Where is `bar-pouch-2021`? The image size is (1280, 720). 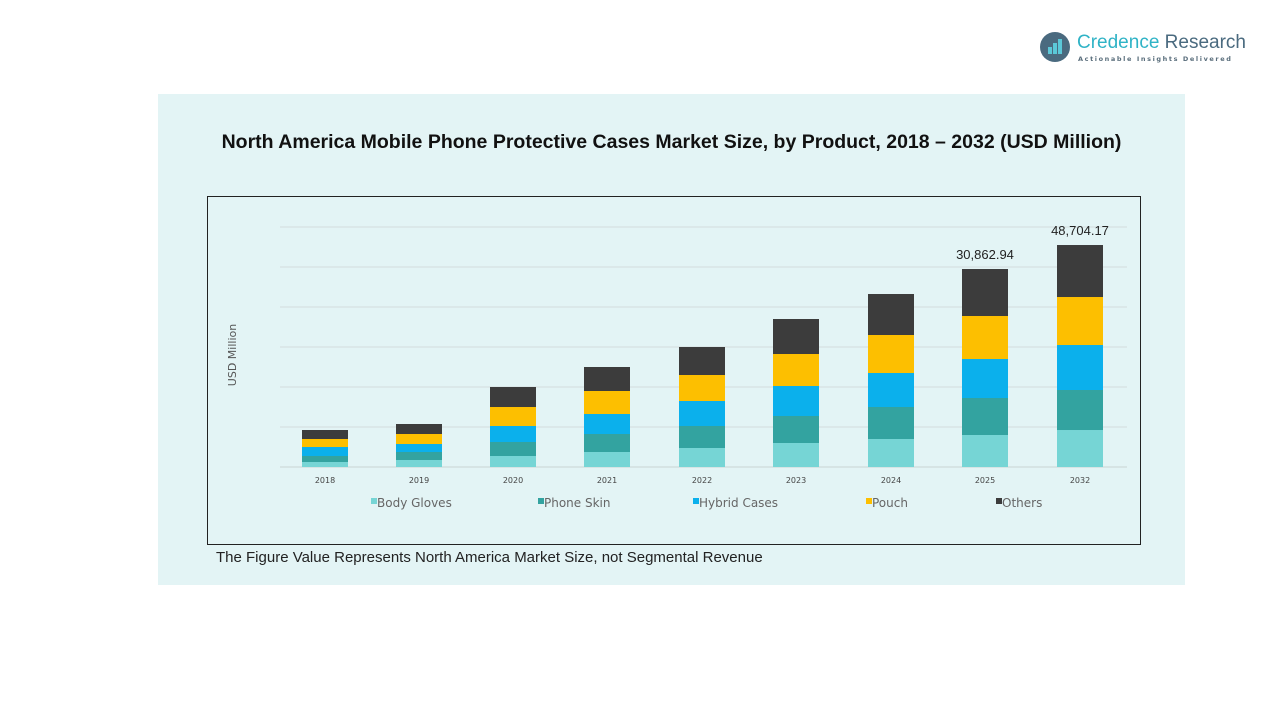
bar-pouch-2021 is located at coordinates (607, 403).